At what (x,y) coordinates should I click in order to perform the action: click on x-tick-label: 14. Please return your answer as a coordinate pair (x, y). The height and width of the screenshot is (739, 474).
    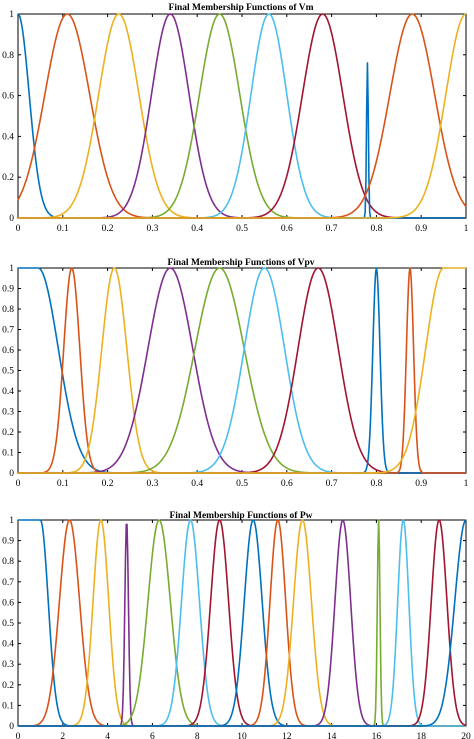
    Looking at the image, I should click on (332, 735).